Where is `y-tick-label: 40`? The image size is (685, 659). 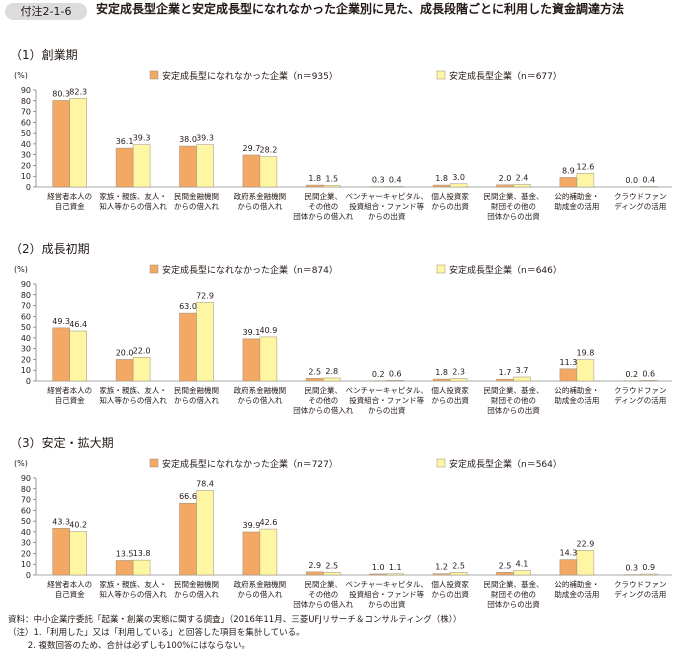 y-tick-label: 40 is located at coordinates (26, 144).